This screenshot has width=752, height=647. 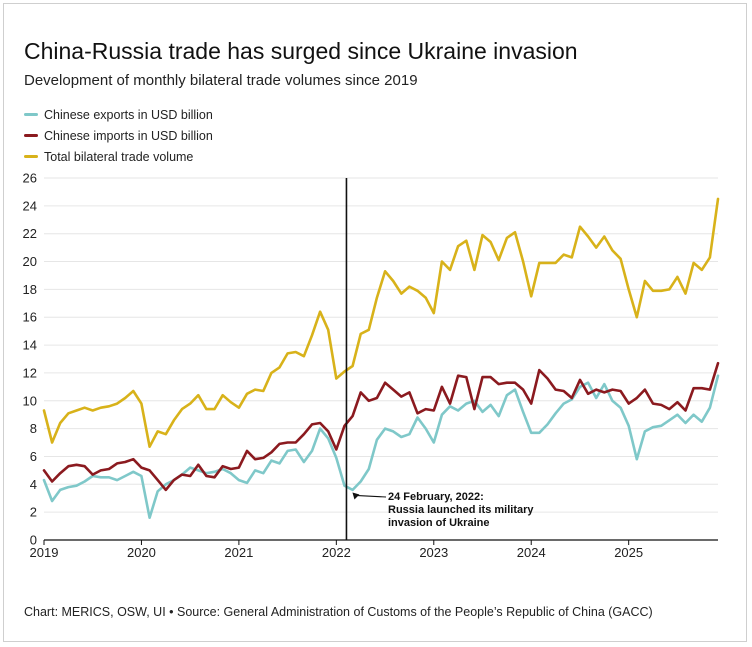 I want to click on legend-swatch-total, so click(x=31, y=156).